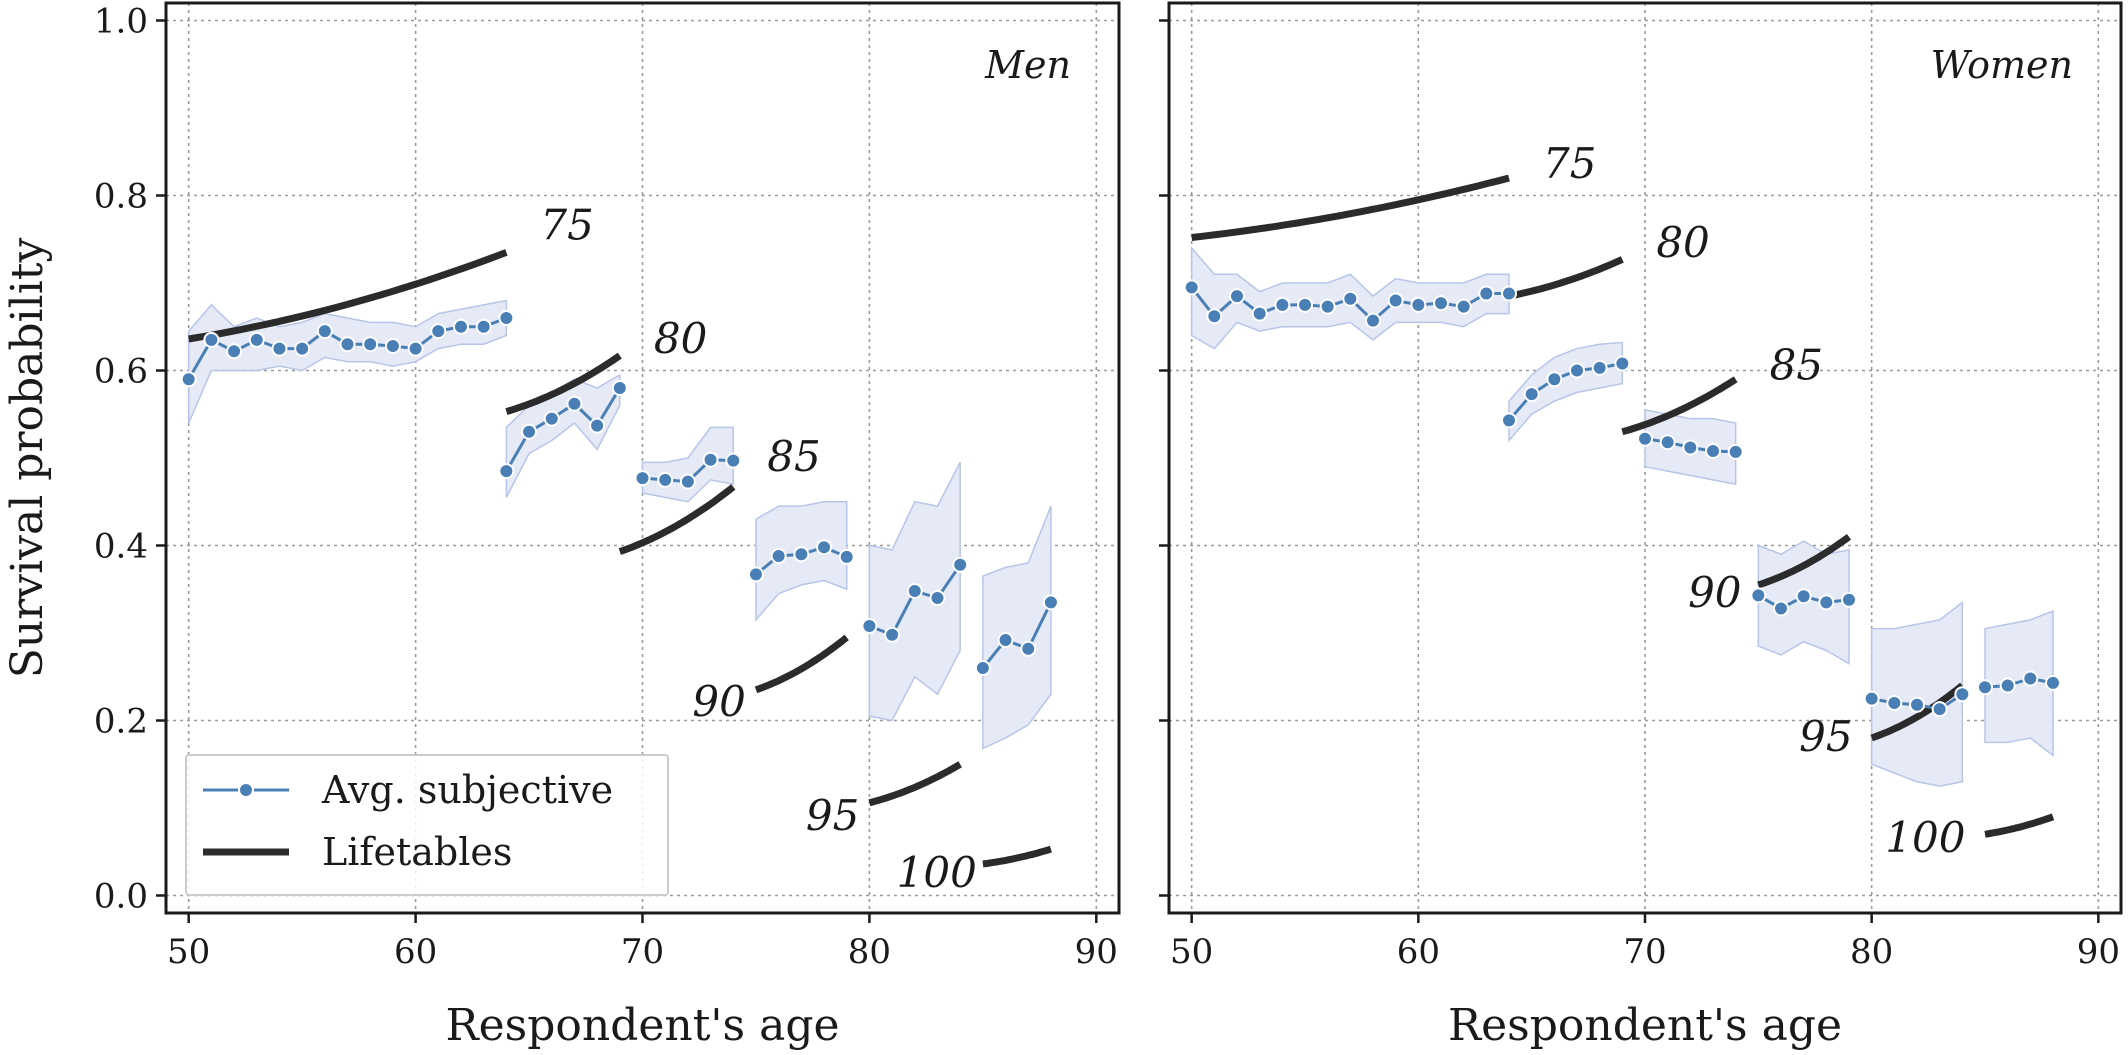 The height and width of the screenshot is (1055, 2128). What do you see at coordinates (467, 790) in the screenshot?
I see `legend-label-subjective: Avg. subjective` at bounding box center [467, 790].